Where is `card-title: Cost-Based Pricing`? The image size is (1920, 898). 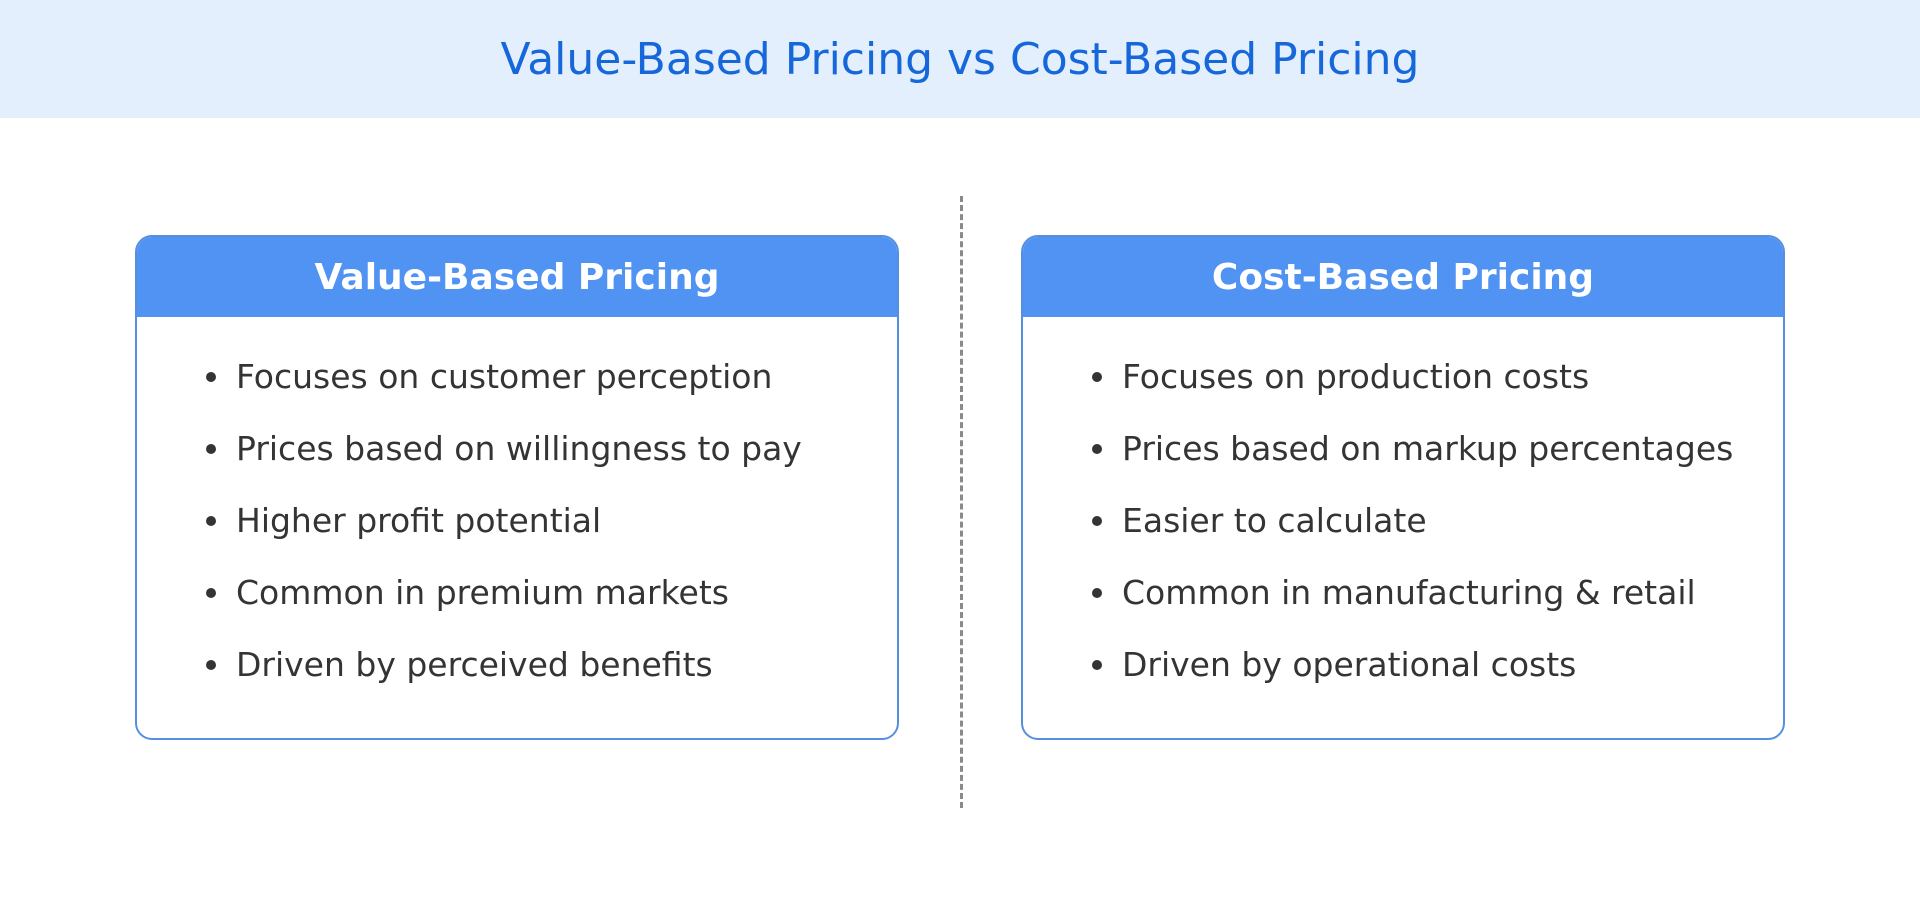 card-title: Cost-Based Pricing is located at coordinates (1403, 277).